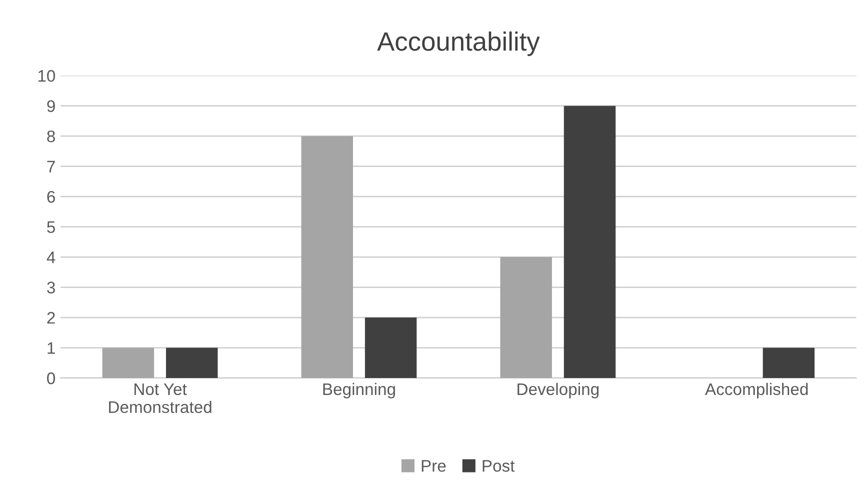 Image resolution: width=865 pixels, height=504 pixels. Describe the element at coordinates (756, 390) in the screenshot. I see `x-tick-label: Accomplished` at that location.